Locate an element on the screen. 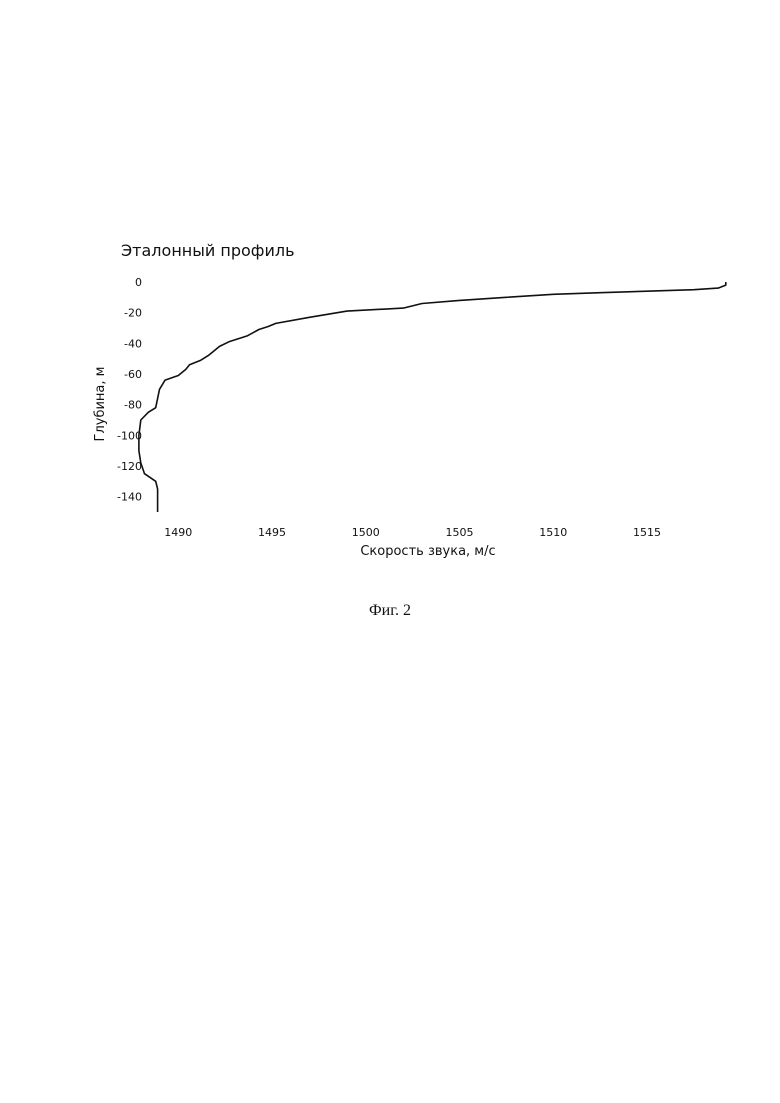 Image resolution: width=780 pixels, height=1103 pixels. figure-caption: Фиг. 2 is located at coordinates (390, 611).